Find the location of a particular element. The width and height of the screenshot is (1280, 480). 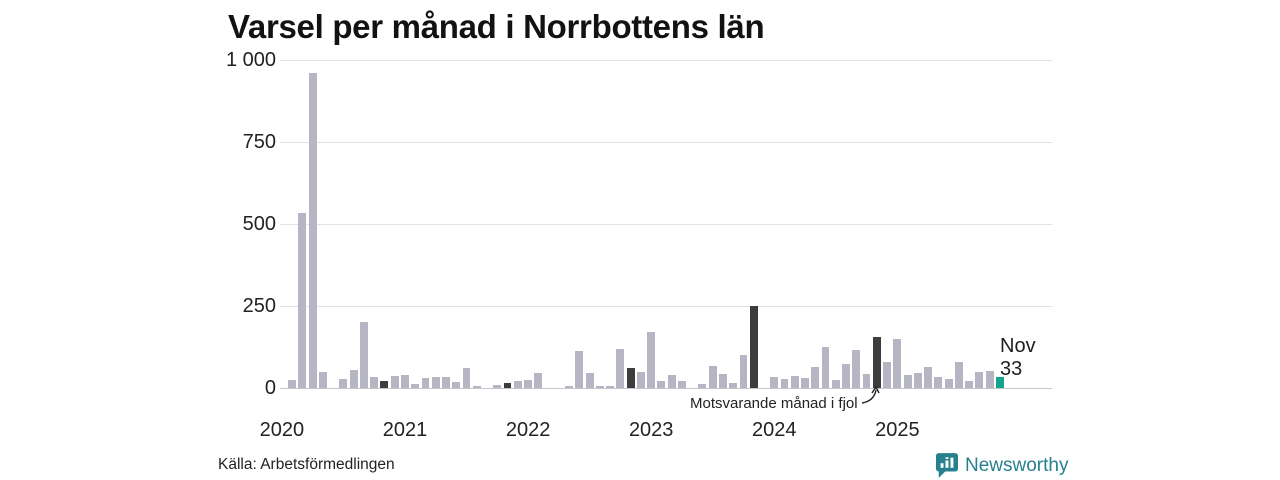

bar-2022-Jun is located at coordinates (579, 369).